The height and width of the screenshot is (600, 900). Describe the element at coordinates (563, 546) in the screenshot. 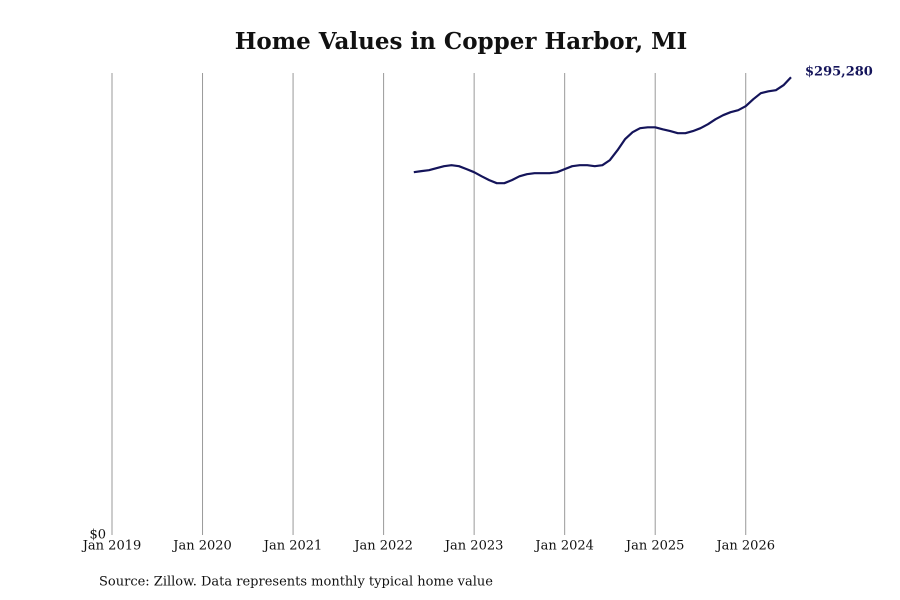

I see `x-tick-label: Jan 2024` at that location.